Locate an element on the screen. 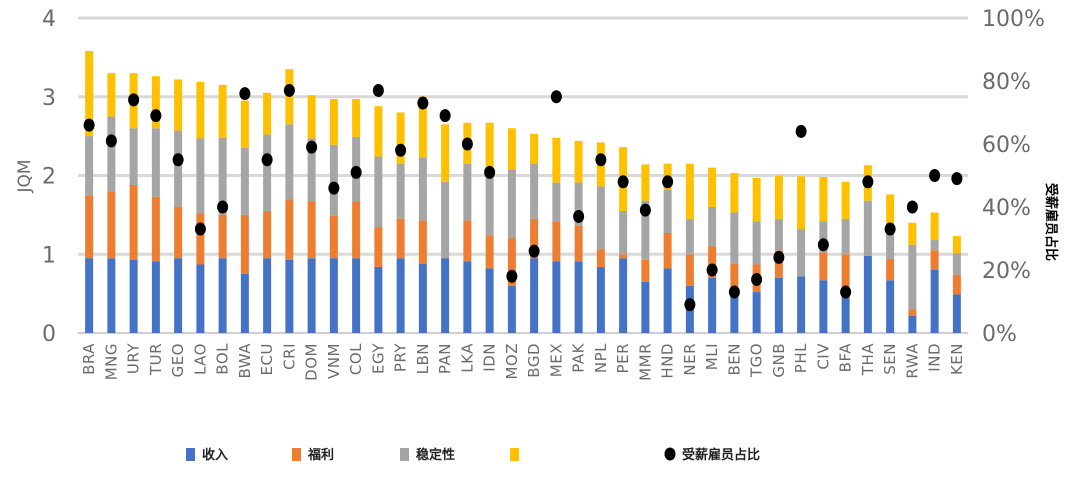 The image size is (1066, 477). legend-label: 福利 is located at coordinates (320, 455).